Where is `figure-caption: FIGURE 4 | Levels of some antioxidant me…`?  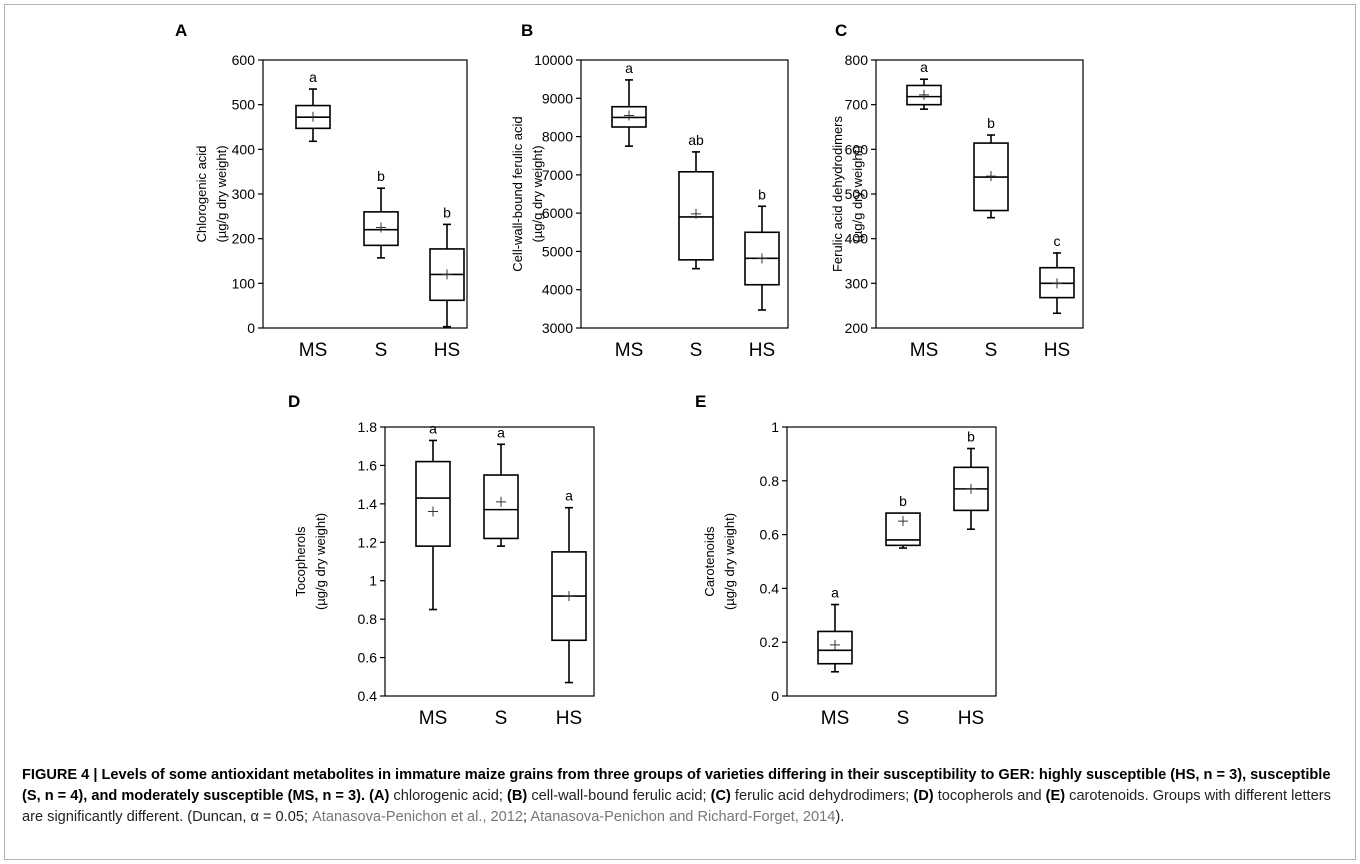 figure-caption: FIGURE 4 | Levels of some antioxidant me… is located at coordinates (682, 796).